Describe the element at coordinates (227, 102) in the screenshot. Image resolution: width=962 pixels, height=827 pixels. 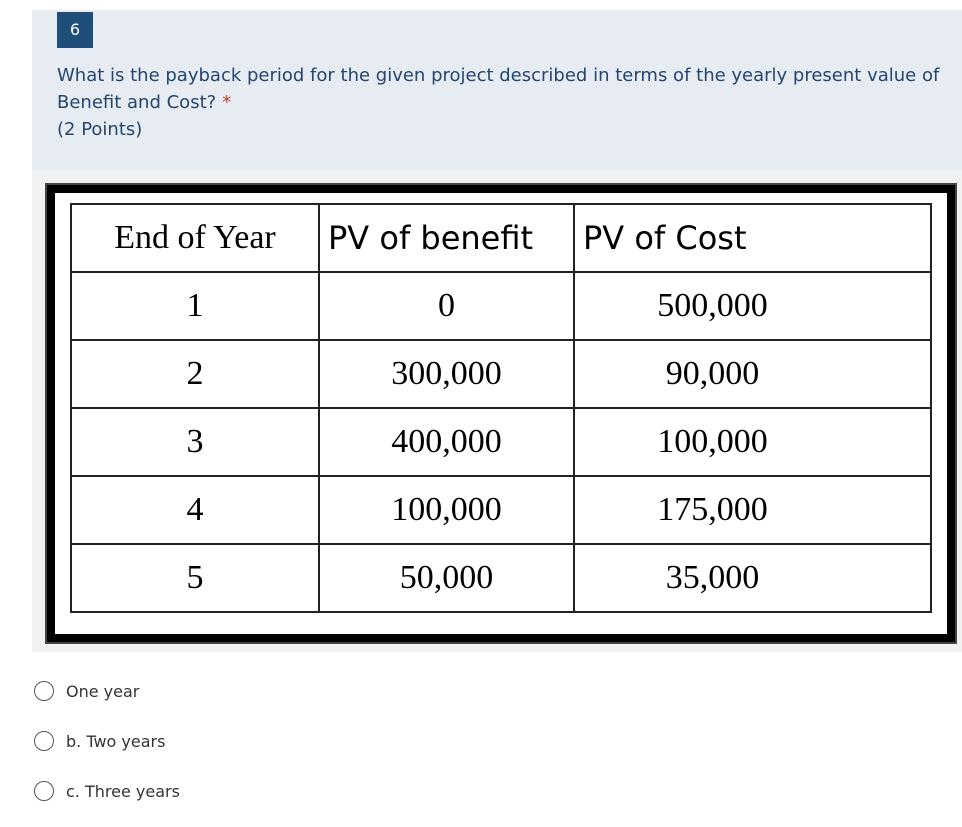
I see `required-mark: *` at that location.